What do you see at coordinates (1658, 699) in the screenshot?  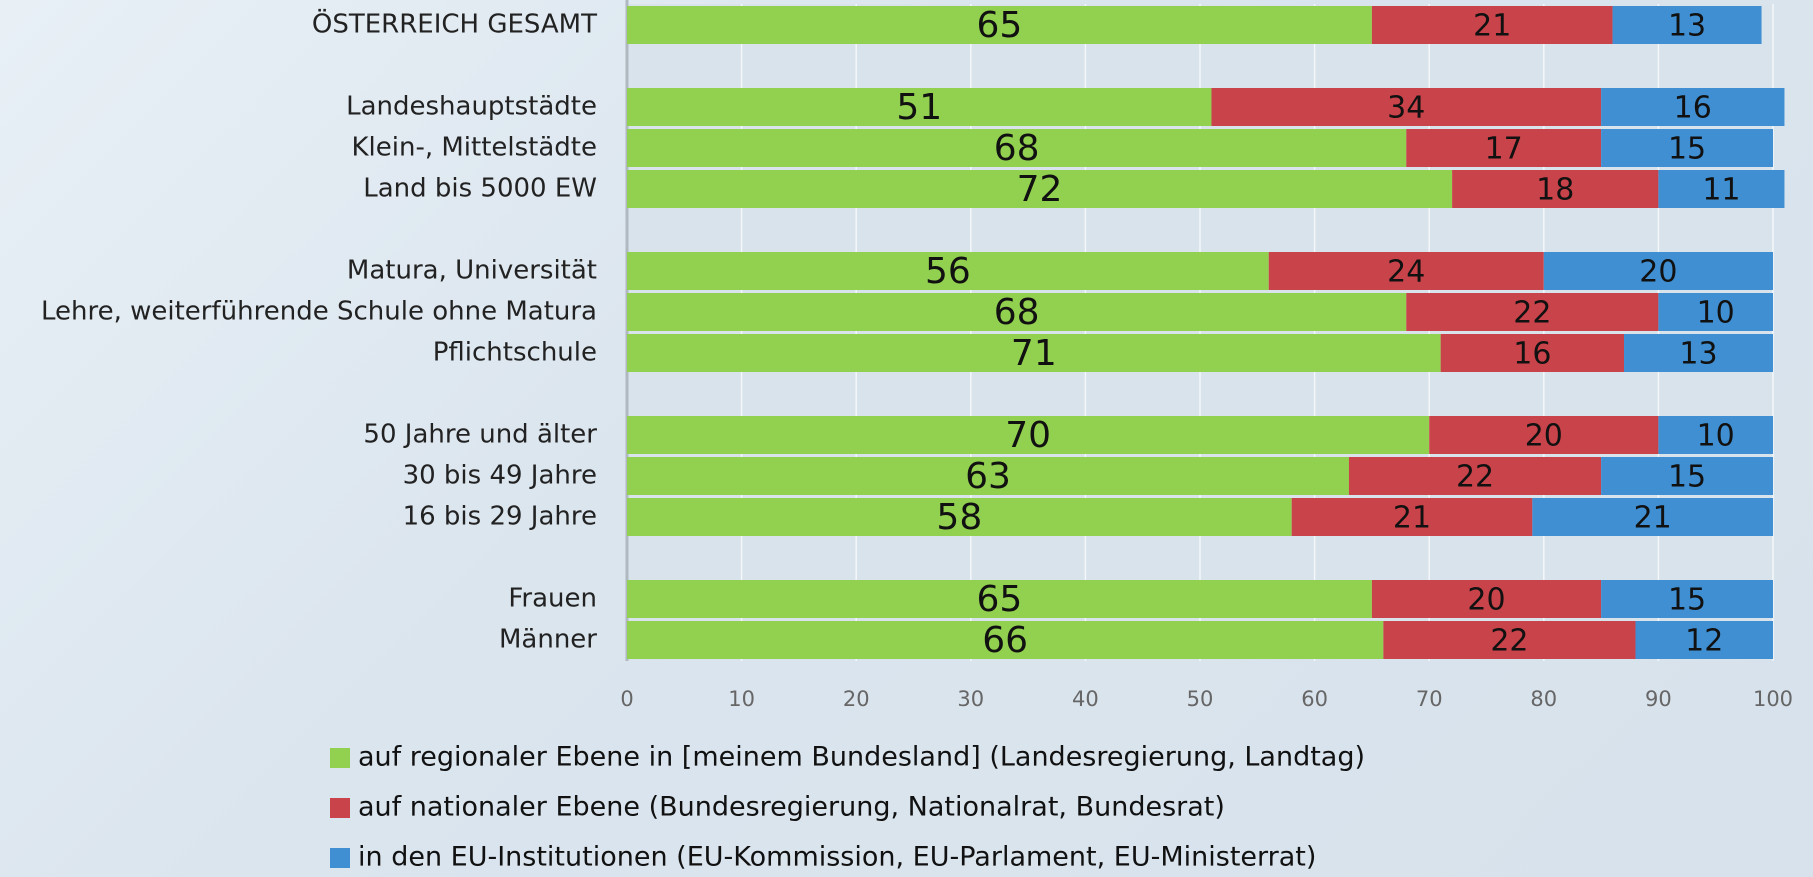 I see `x-tick-label: 90` at bounding box center [1658, 699].